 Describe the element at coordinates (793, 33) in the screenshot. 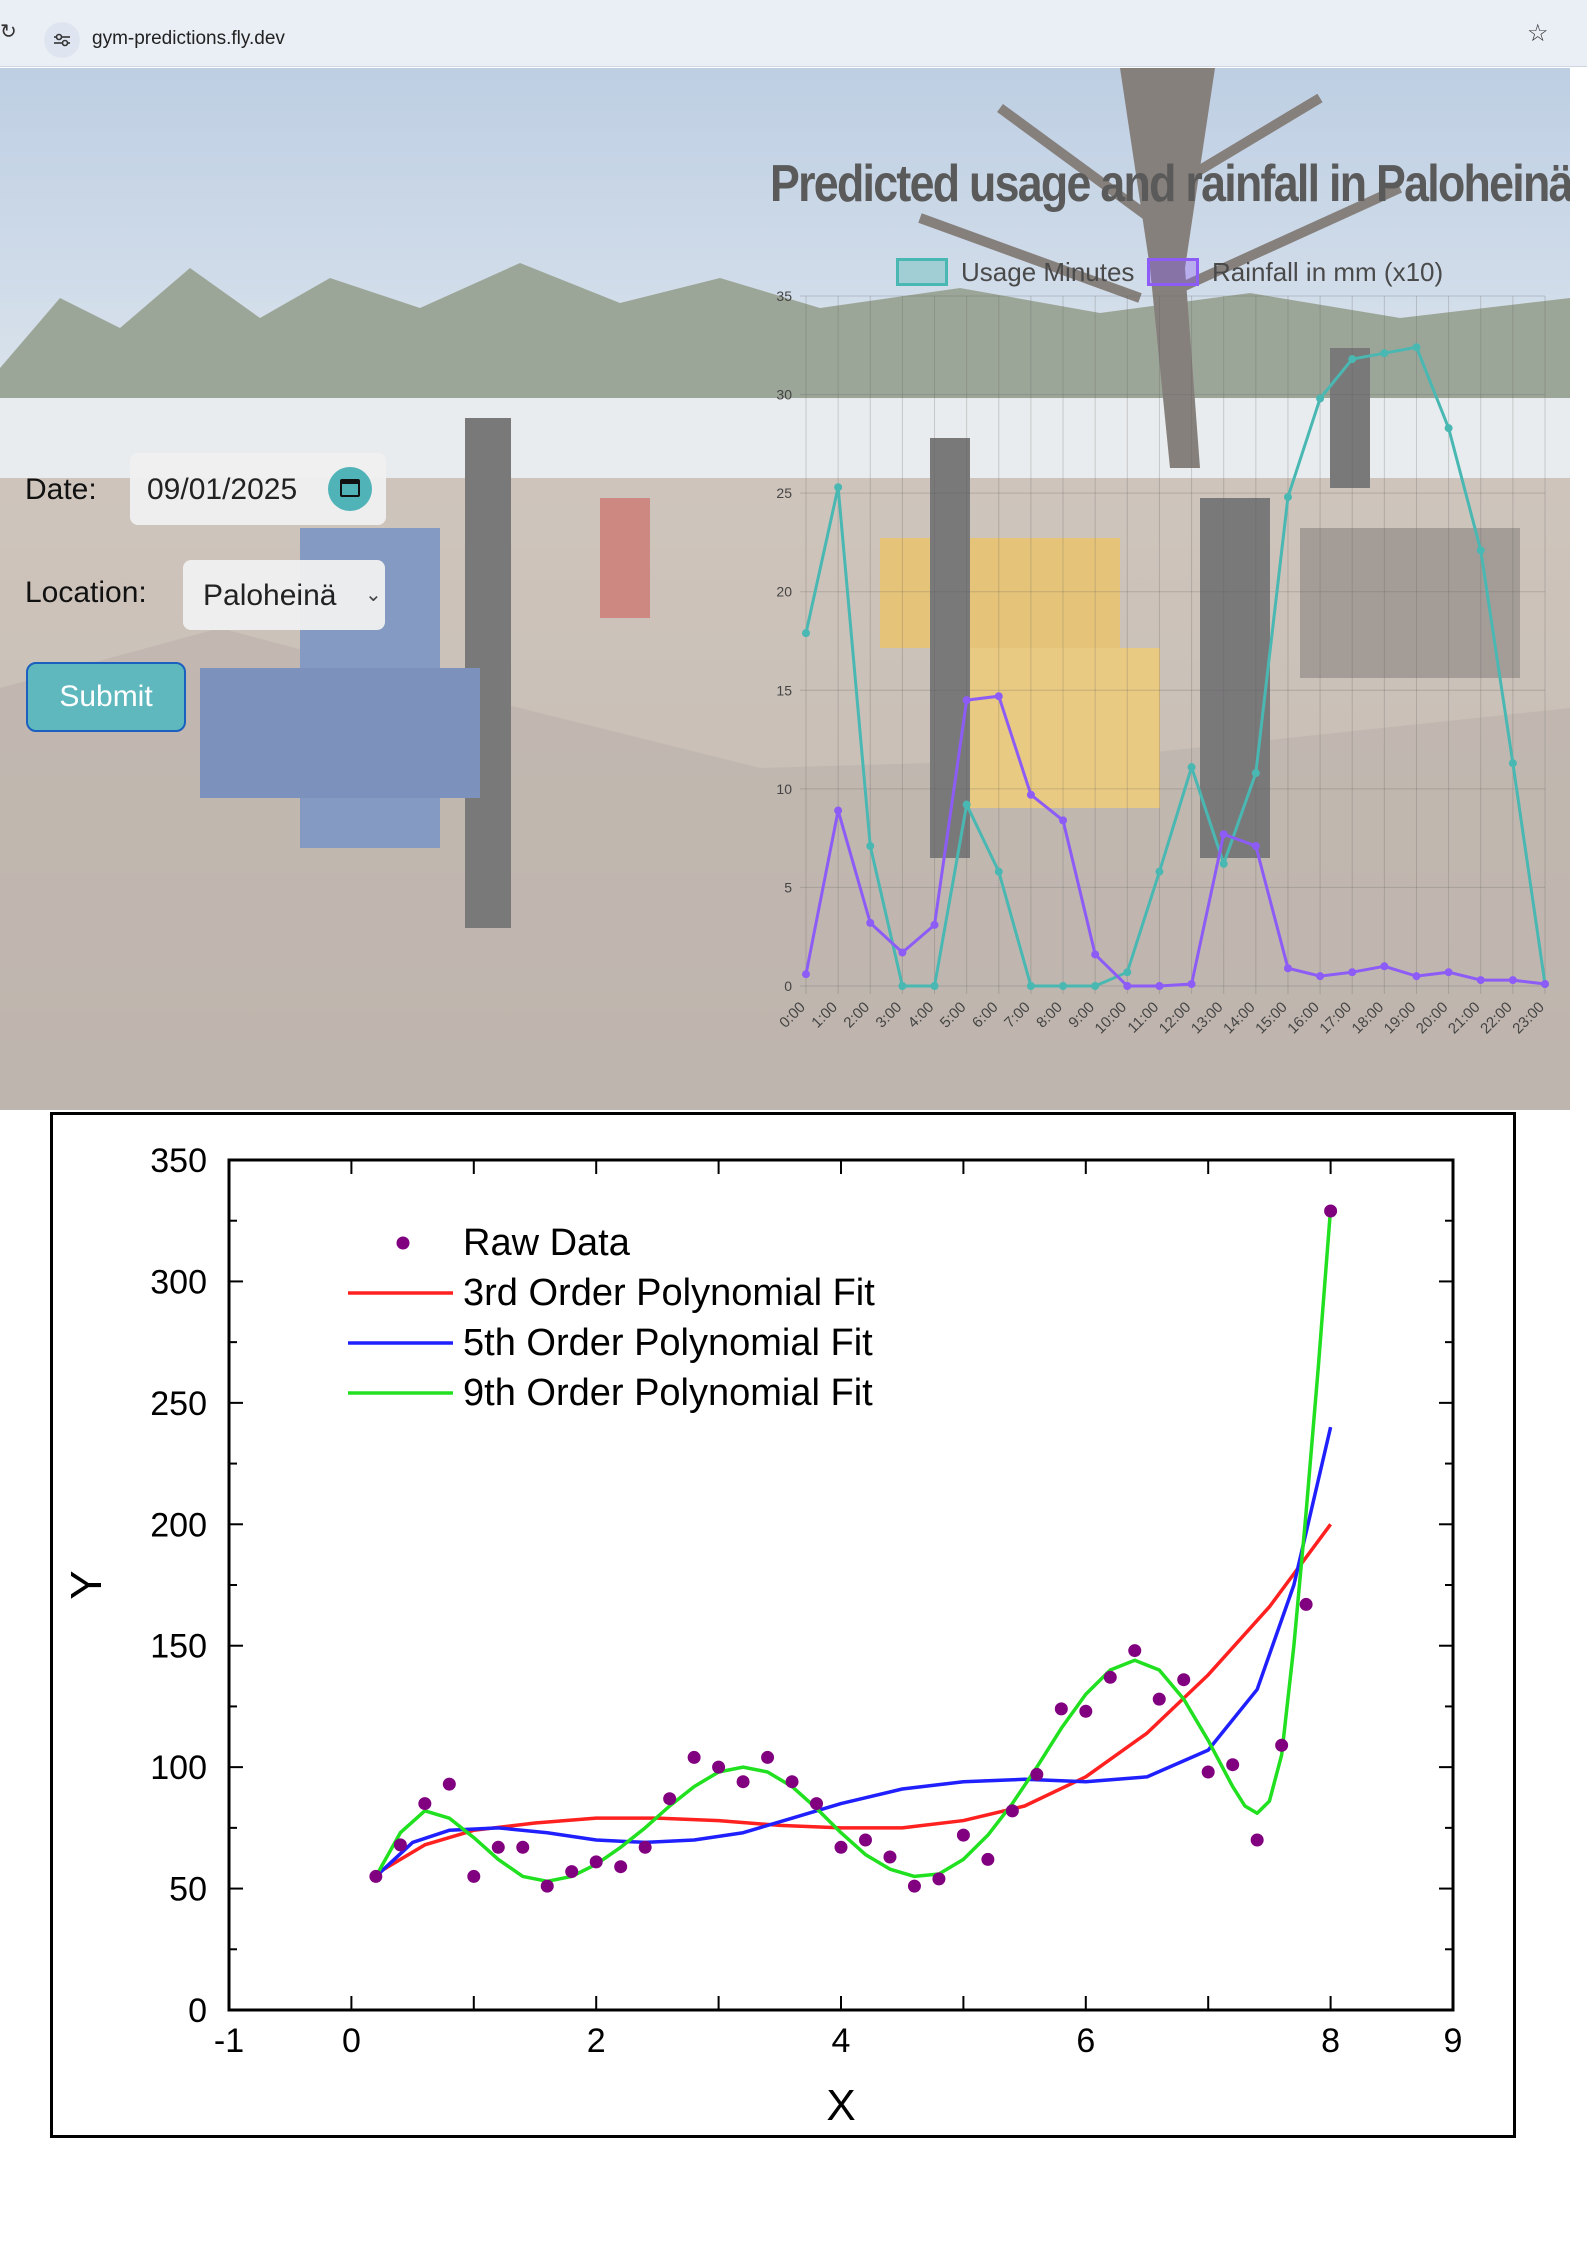

I see `browser-address-bar: ↻ gym-predictions.fly.dev ☆` at that location.